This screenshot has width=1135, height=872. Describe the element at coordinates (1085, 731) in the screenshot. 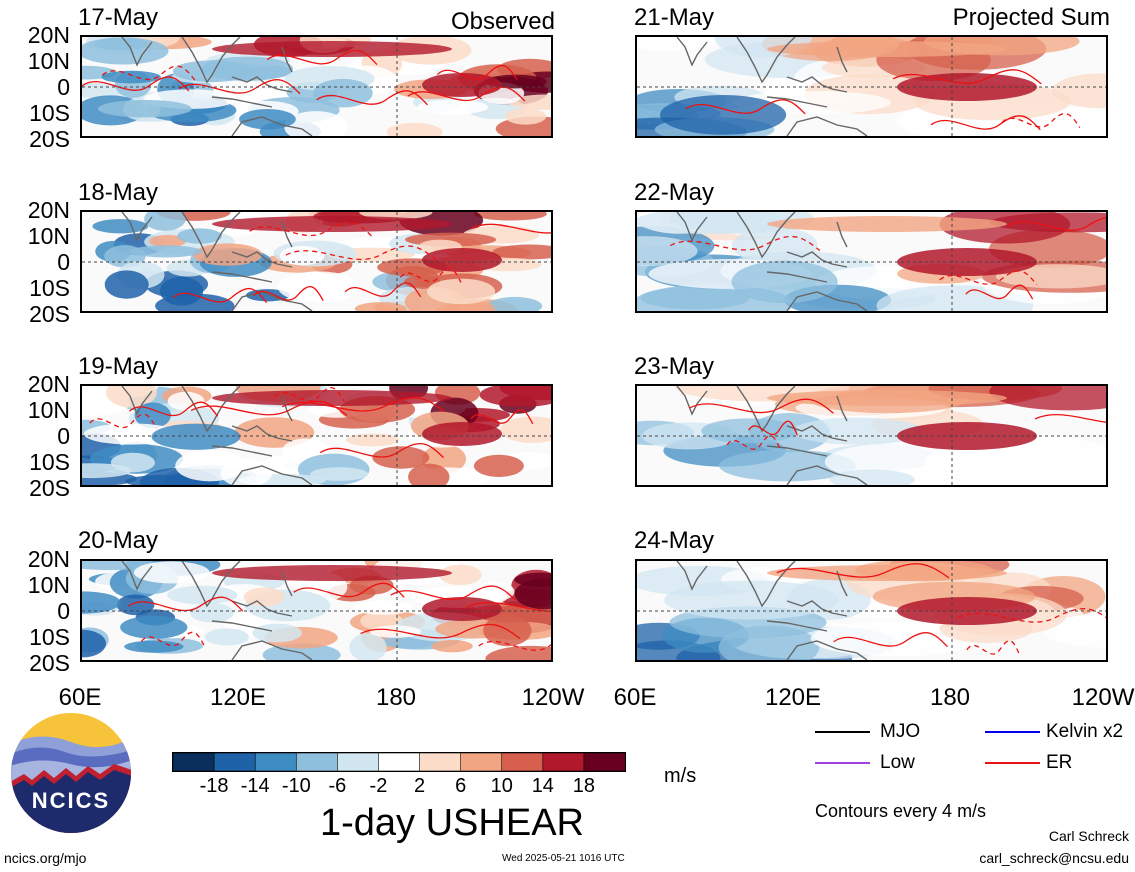

I see `legend-label-kelvin: Kelvin x2` at that location.